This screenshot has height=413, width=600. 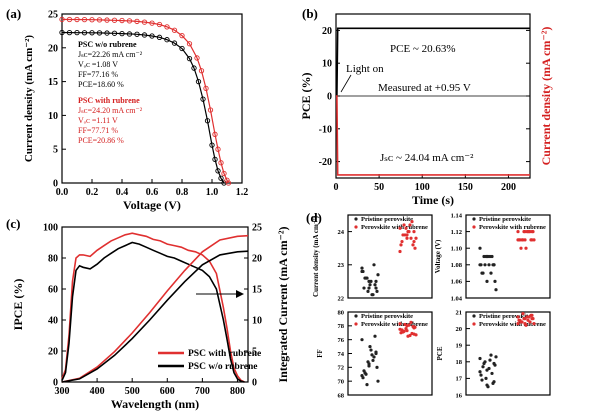 I want to click on y-axis-title: IPCE (%), so click(x=18, y=305).